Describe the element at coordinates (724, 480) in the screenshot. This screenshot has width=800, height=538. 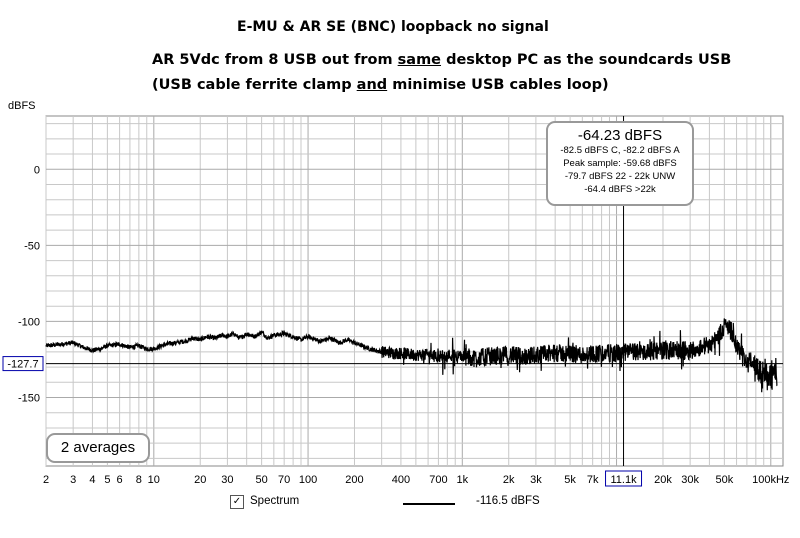
I see `x-tick-label: 50k` at that location.